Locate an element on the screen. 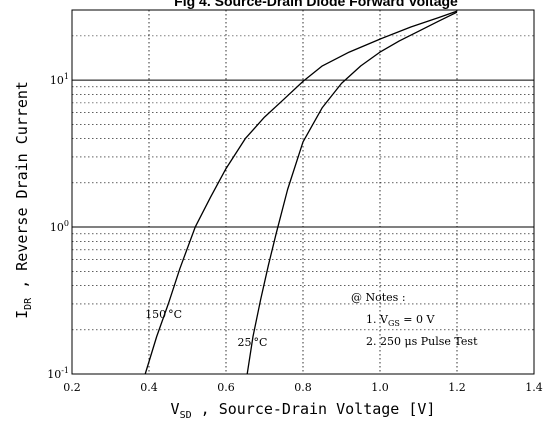 This screenshot has width=555, height=432. series-label-1: 25 °C is located at coordinates (253, 342).